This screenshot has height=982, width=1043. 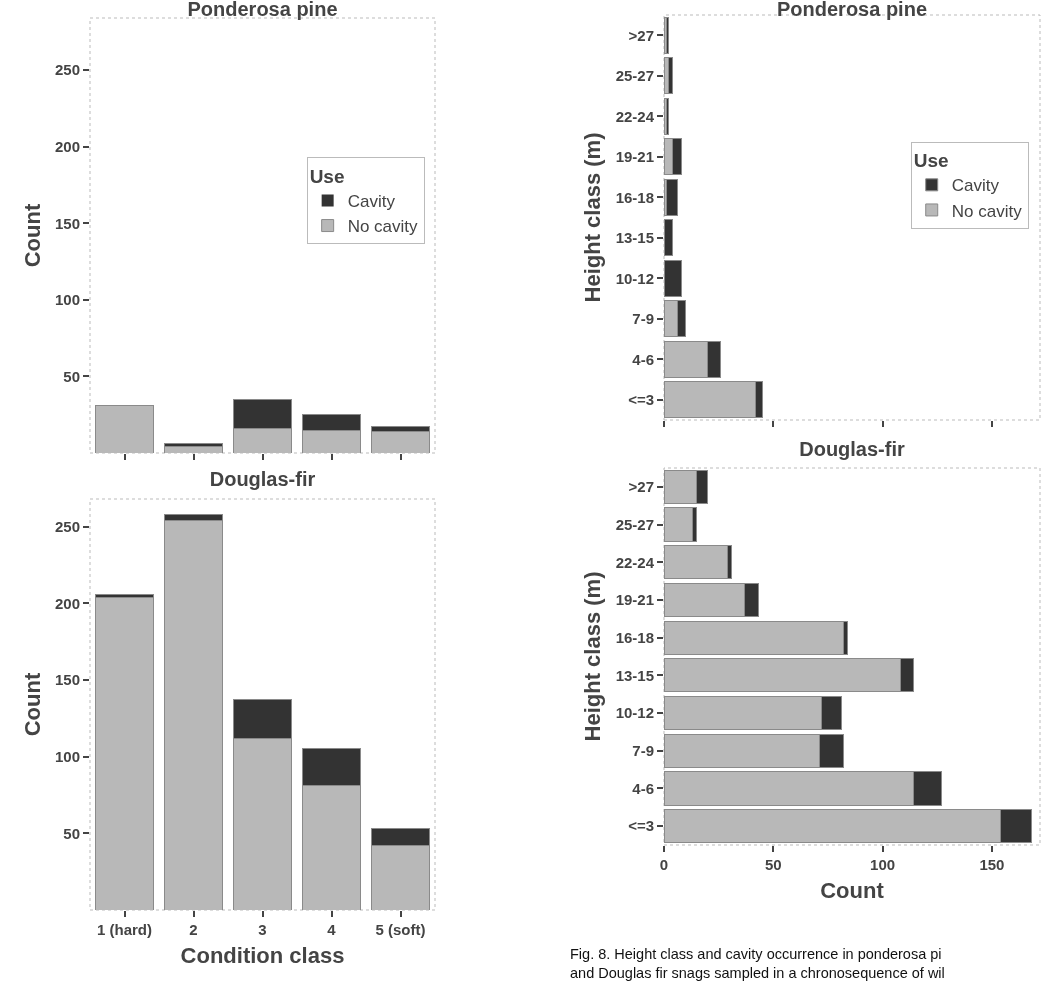 I want to click on x-tick-label: 2, so click(x=193, y=929).